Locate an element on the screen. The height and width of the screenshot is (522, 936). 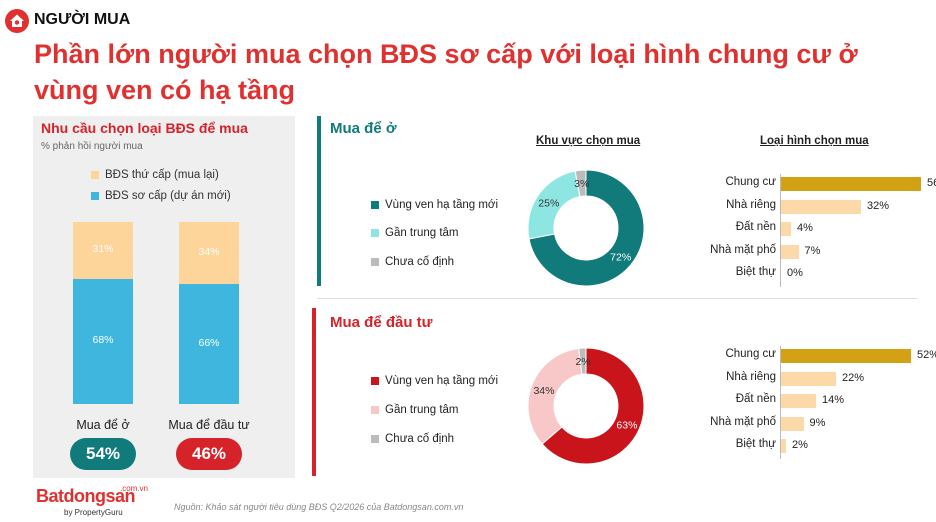
legend-secondary: BĐS thứ cấp (mua lại) is located at coordinates (155, 175).